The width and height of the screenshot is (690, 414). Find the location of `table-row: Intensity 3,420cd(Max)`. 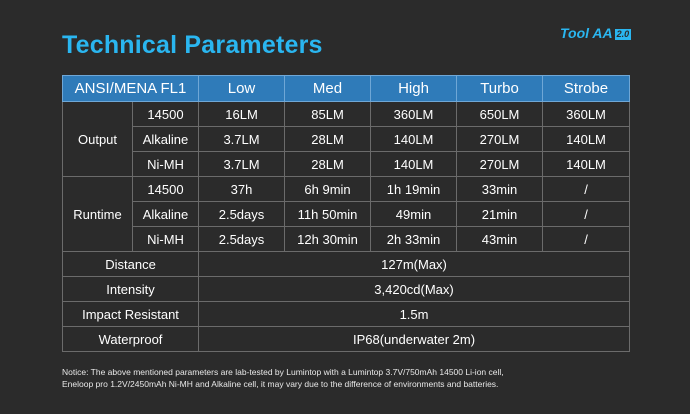

table-row: Intensity 3,420cd(Max) is located at coordinates (346, 289).